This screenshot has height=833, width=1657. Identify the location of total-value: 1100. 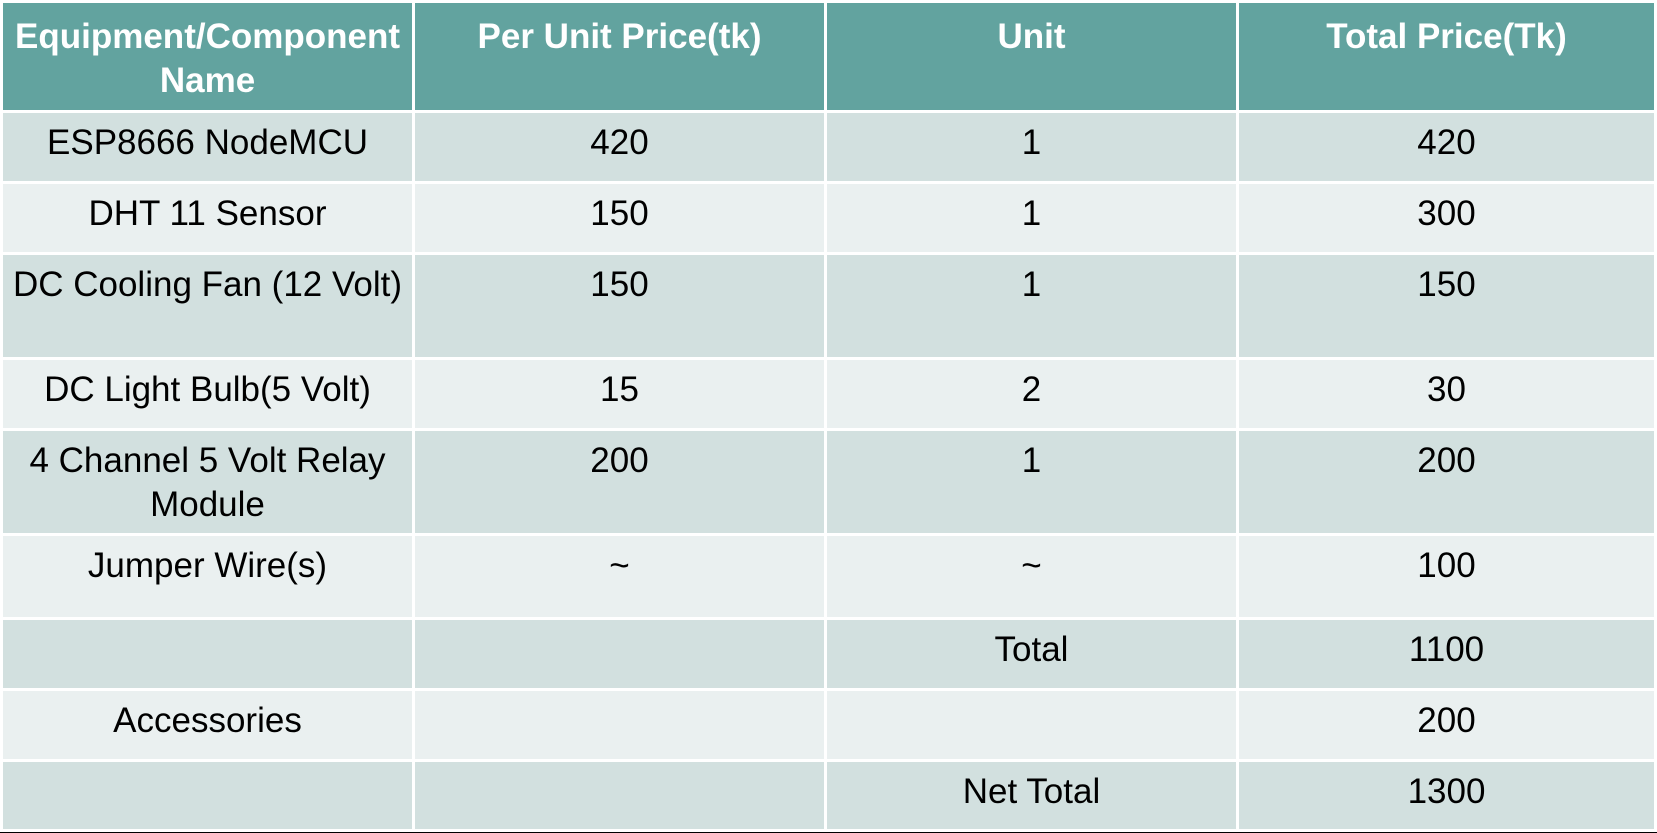
(1446, 654).